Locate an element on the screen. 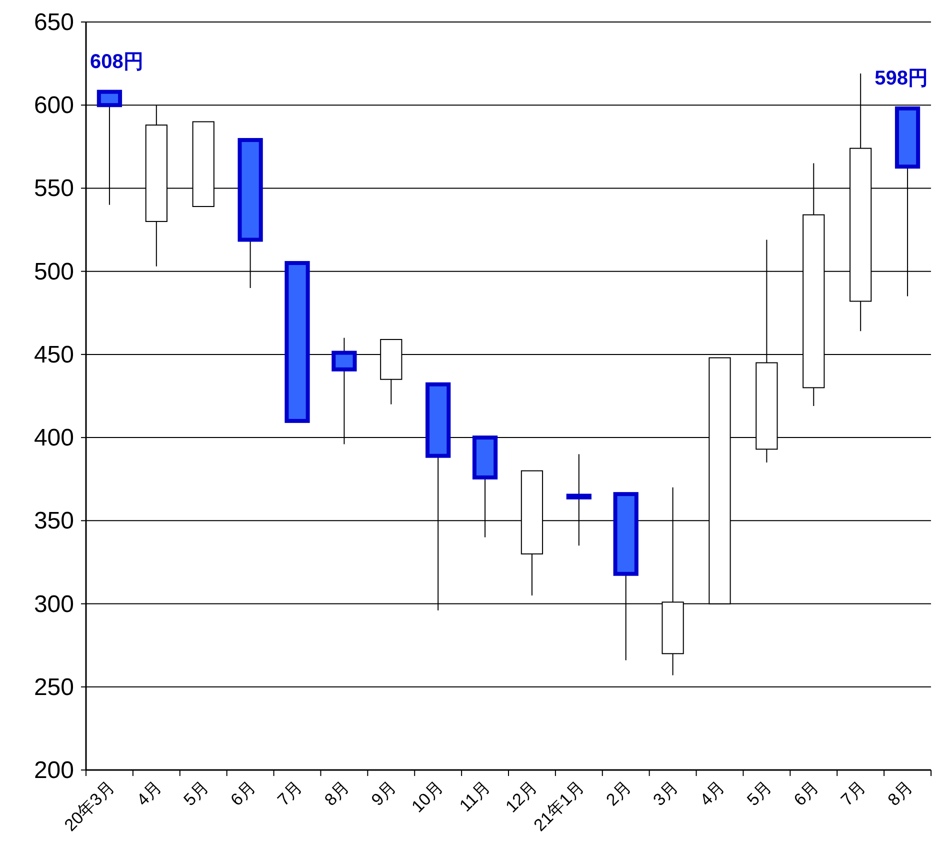 The width and height of the screenshot is (932, 862). x-tick-label: 11月 is located at coordinates (475, 796).